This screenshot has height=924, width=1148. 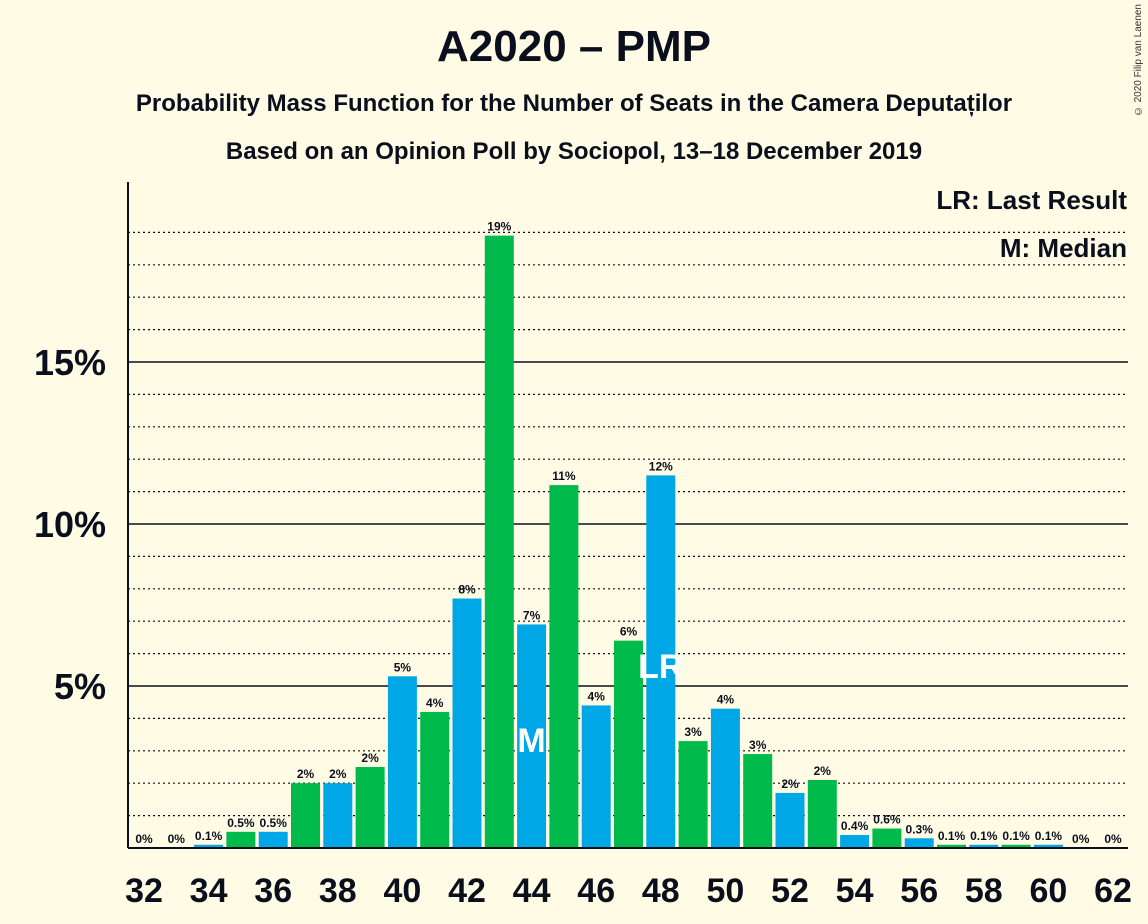 I want to click on data-label: 0.3%, so click(x=920, y=829).